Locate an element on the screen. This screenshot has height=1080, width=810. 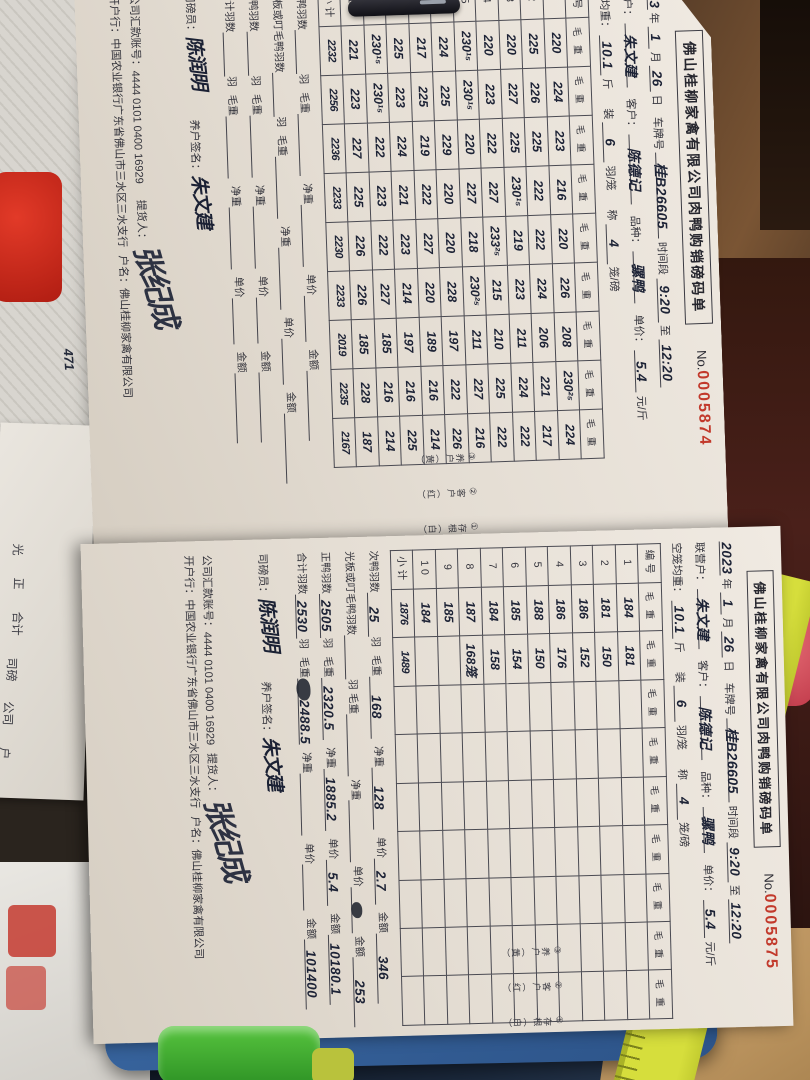
weight-cell: 227 is located at coordinates (428, 244).